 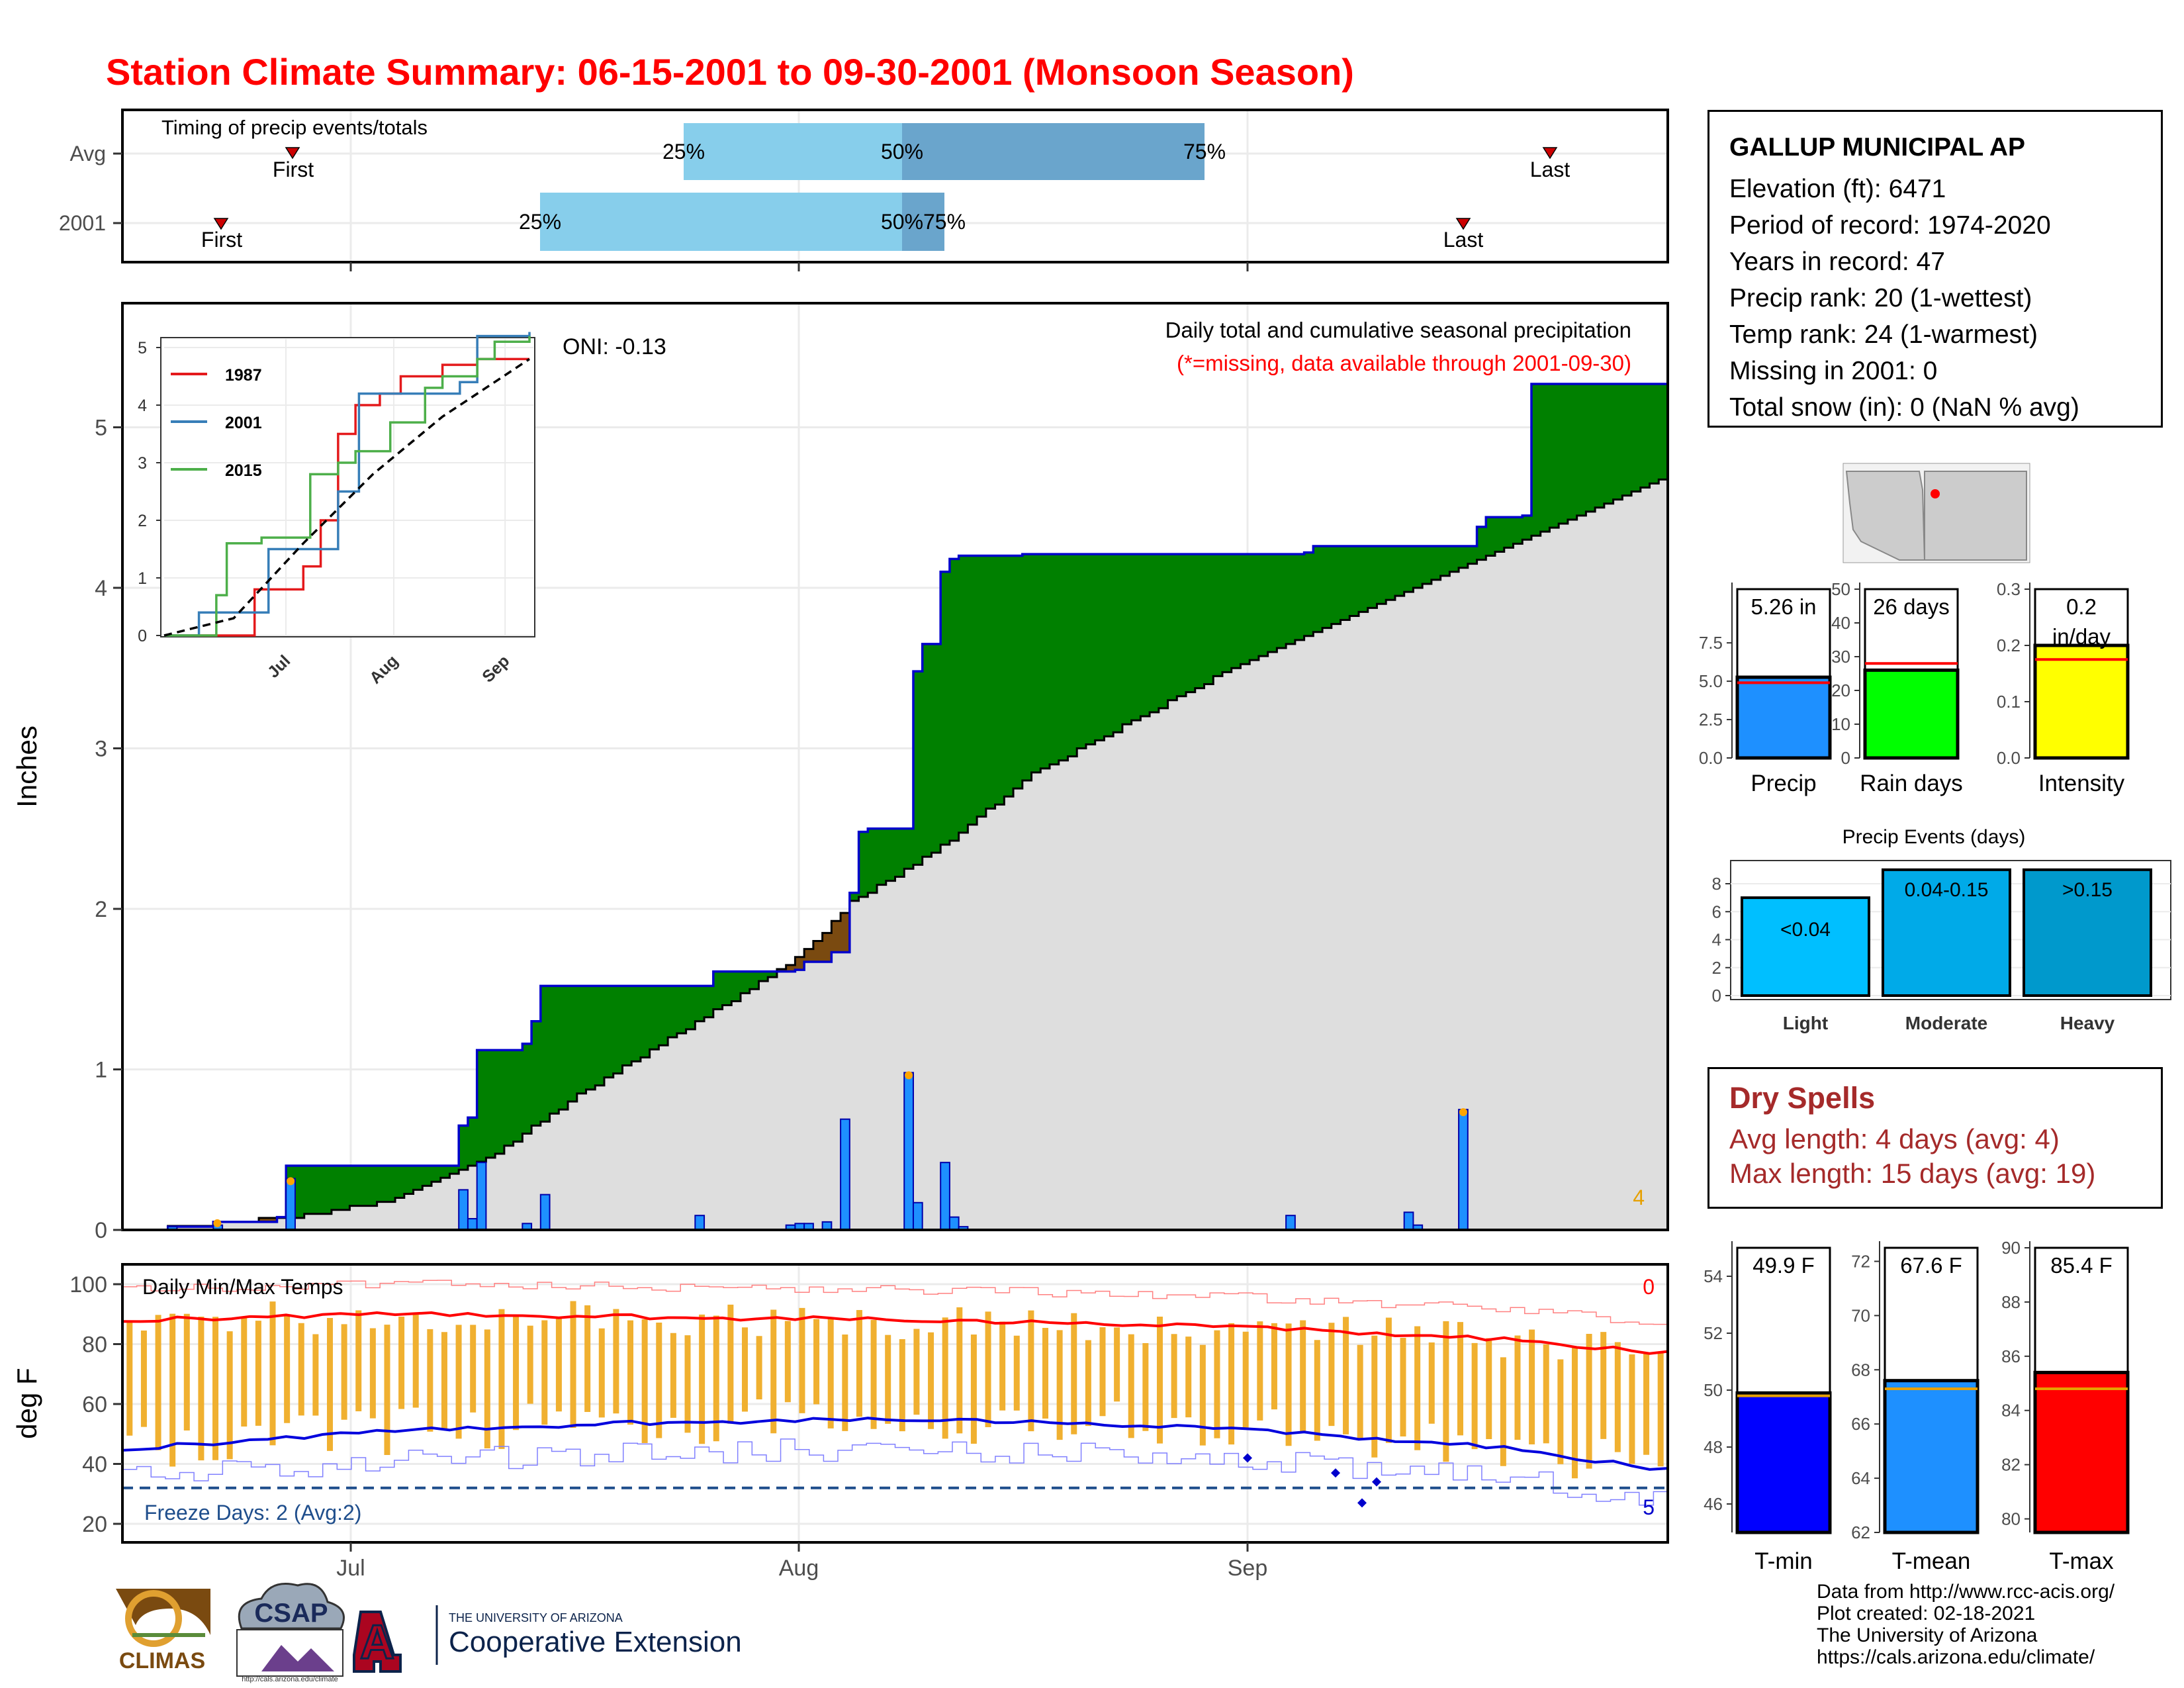 I want to click on stat-tick-label: 20, so click(x=1840, y=690).